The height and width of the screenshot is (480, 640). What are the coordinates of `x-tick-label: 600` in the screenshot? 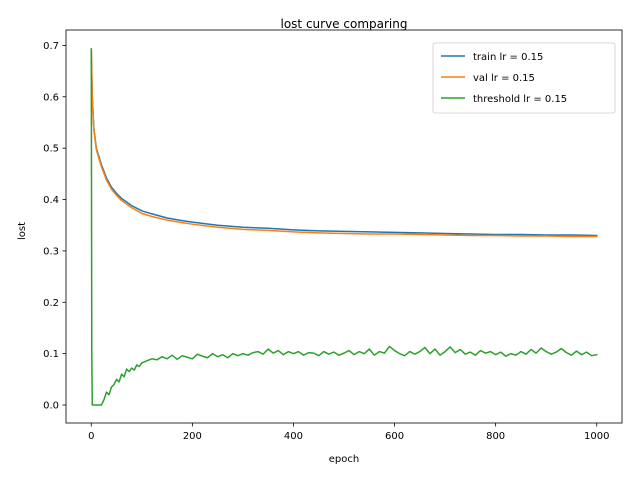 It's located at (394, 436).